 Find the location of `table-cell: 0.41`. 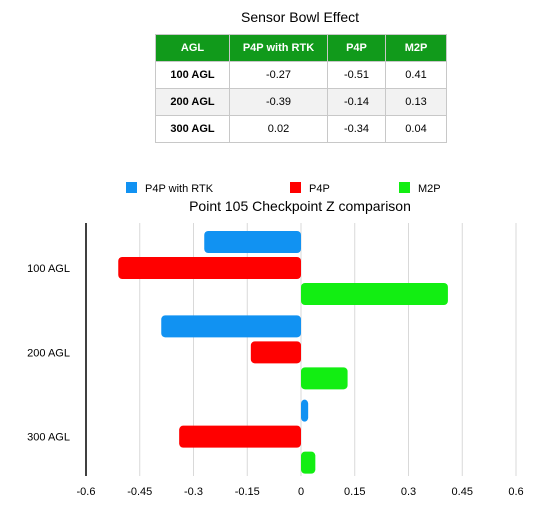

table-cell: 0.41 is located at coordinates (416, 75).